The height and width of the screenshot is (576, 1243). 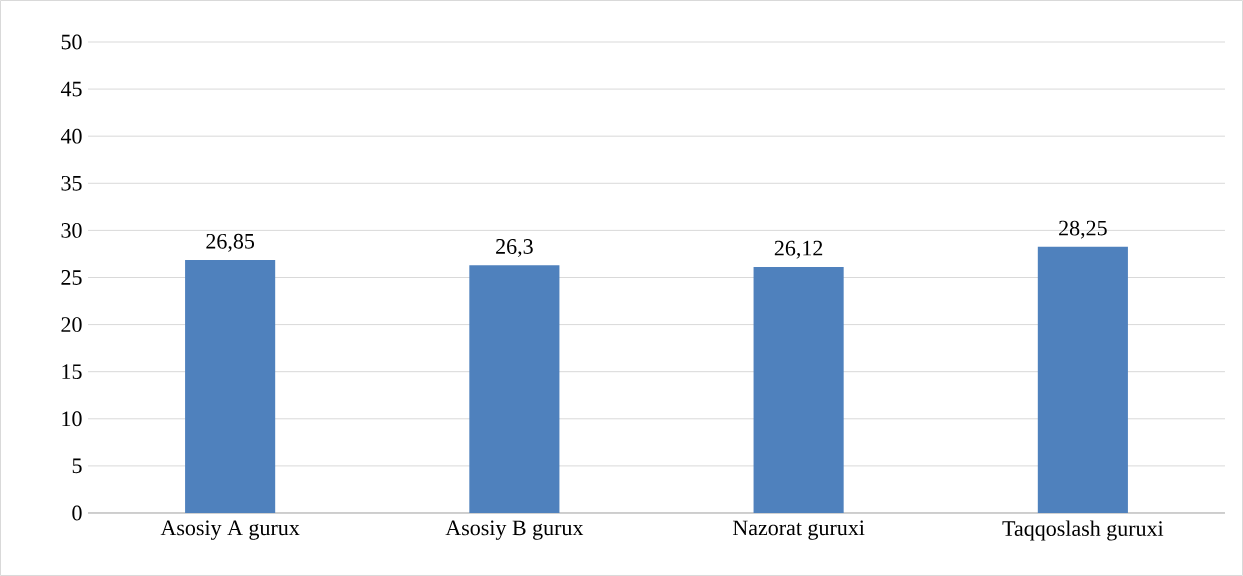 What do you see at coordinates (798, 249) in the screenshot?
I see `data-label: 26,12` at bounding box center [798, 249].